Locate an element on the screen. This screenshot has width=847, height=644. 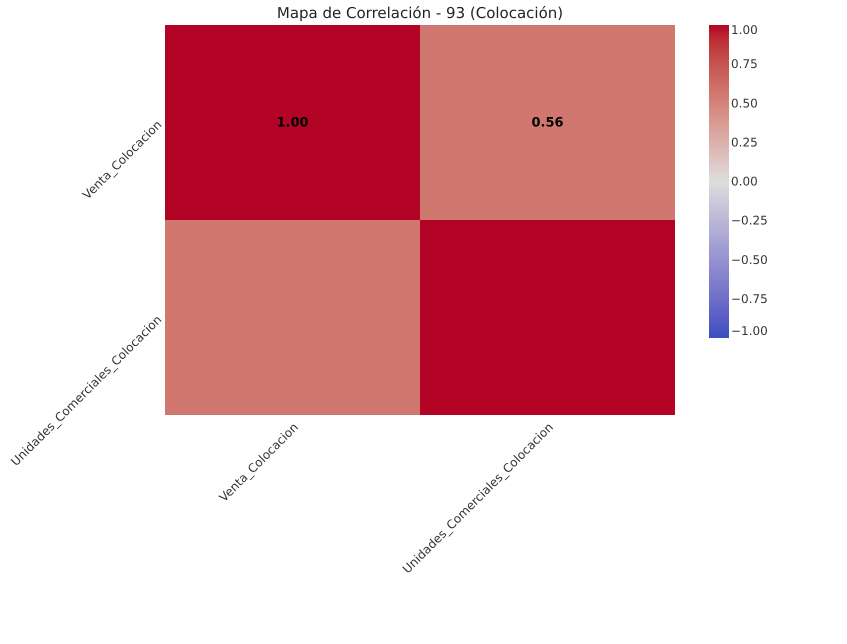
color-bar-label: −0.75 is located at coordinates (749, 299).